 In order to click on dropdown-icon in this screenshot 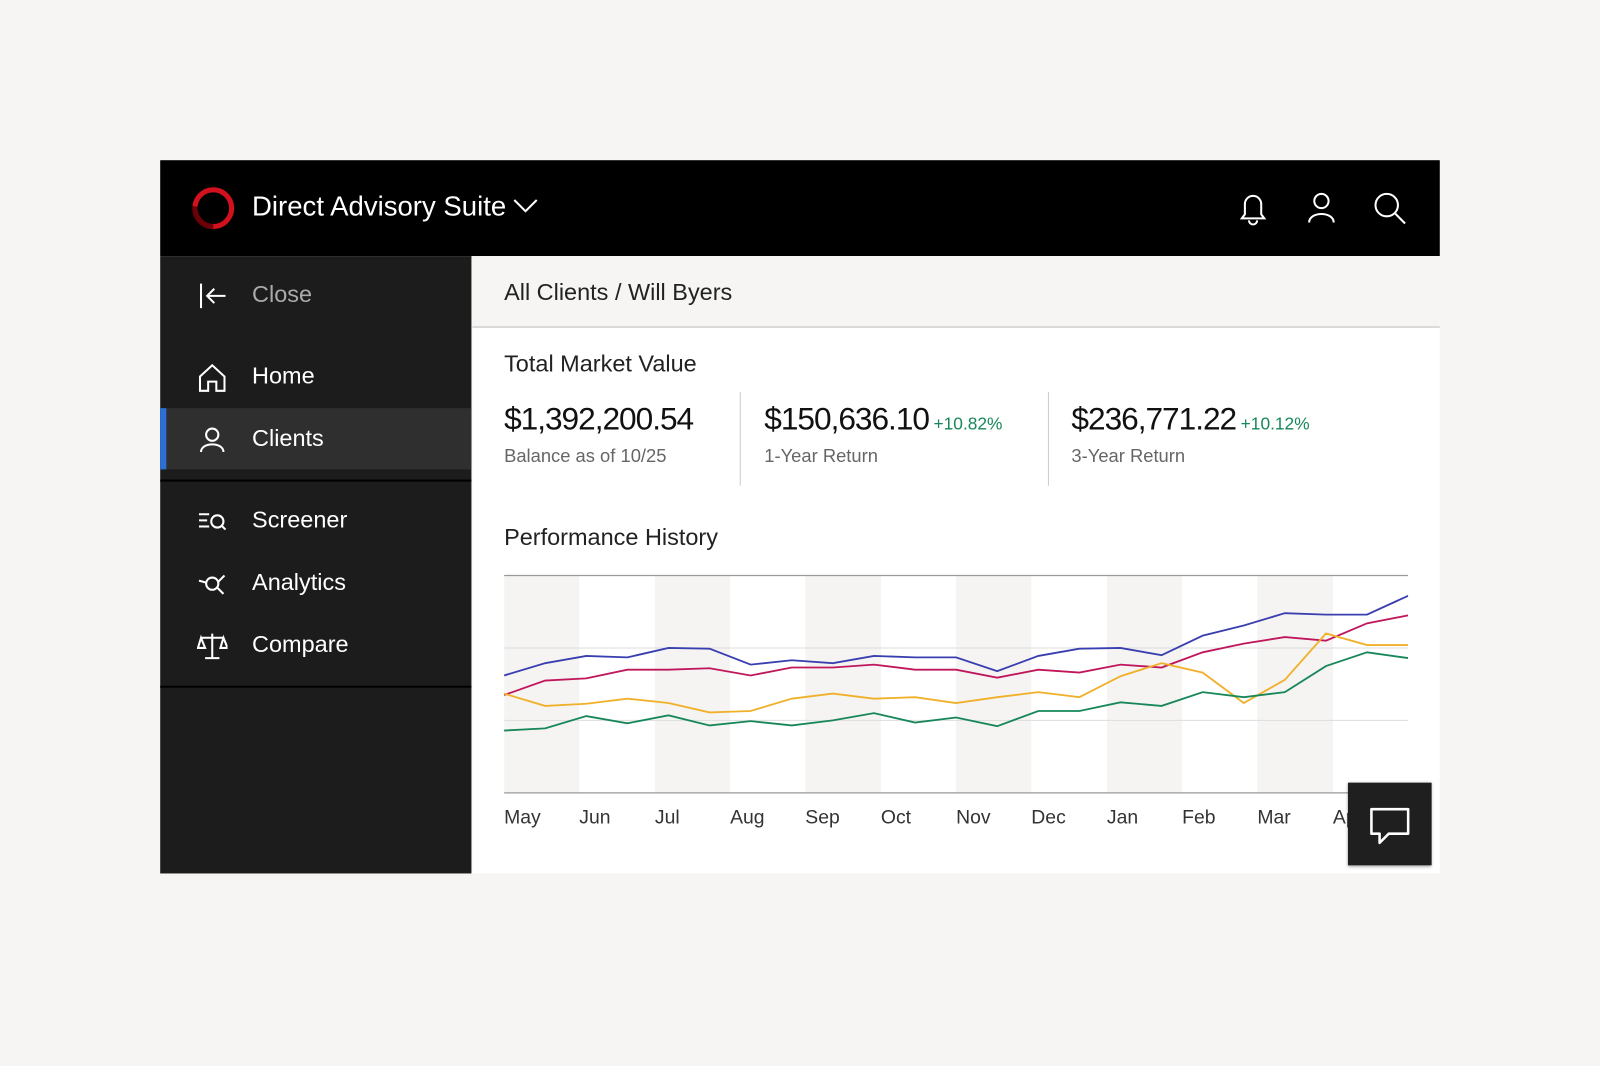, I will do `click(526, 206)`.